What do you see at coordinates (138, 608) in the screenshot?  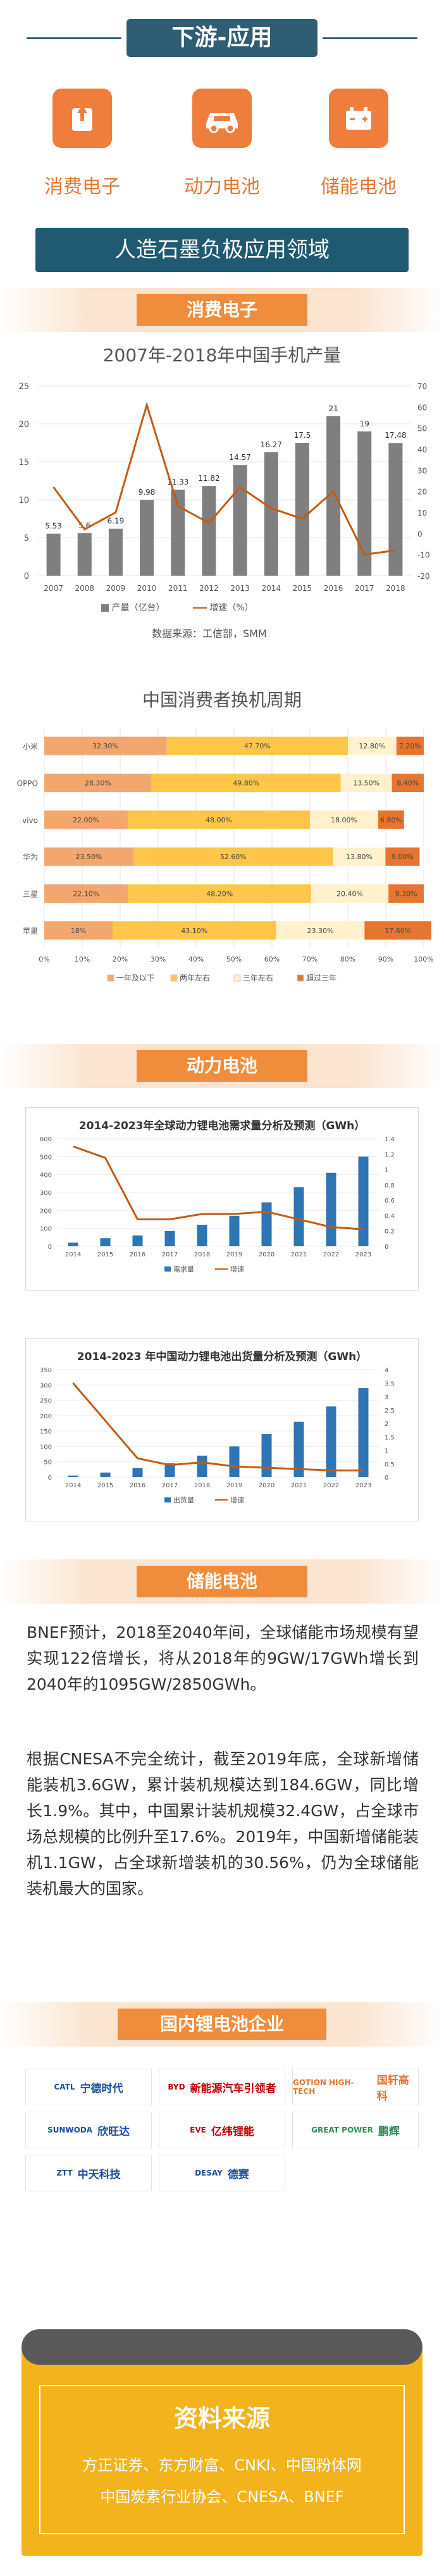 I see `legend-label-production: 产量（亿台）` at bounding box center [138, 608].